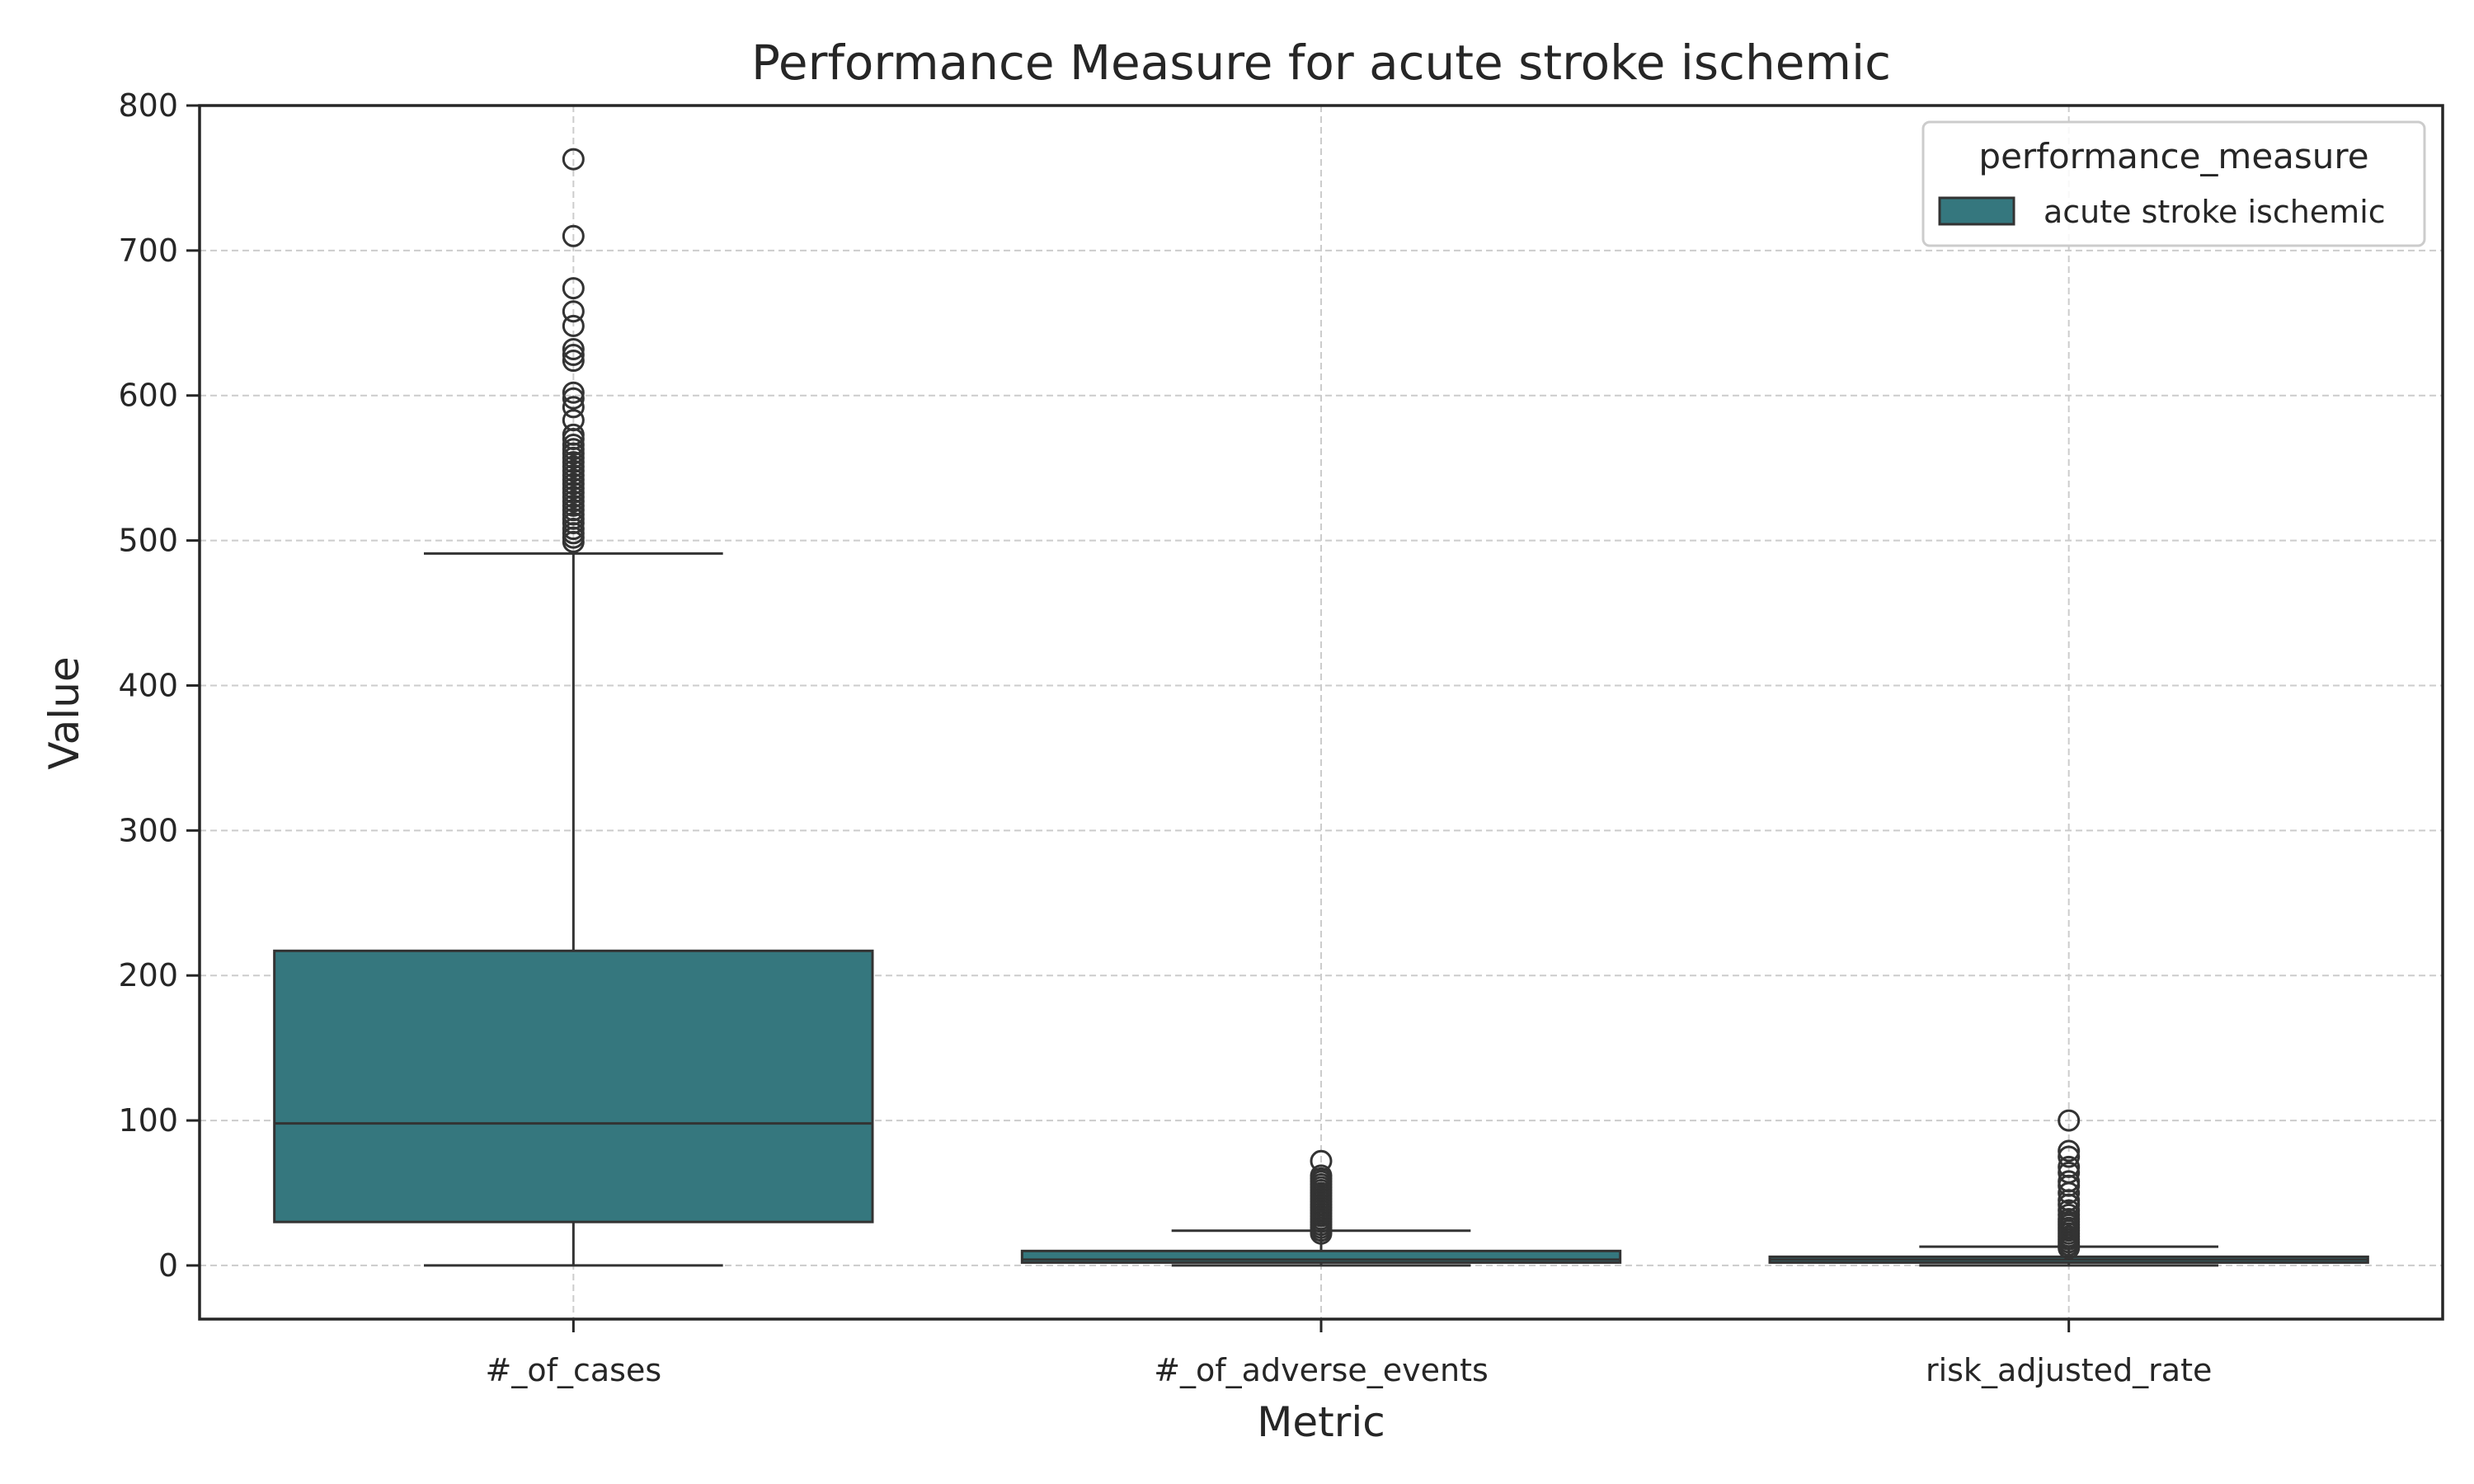  Describe the element at coordinates (148, 685) in the screenshot. I see `y-tick-label: 400` at that location.